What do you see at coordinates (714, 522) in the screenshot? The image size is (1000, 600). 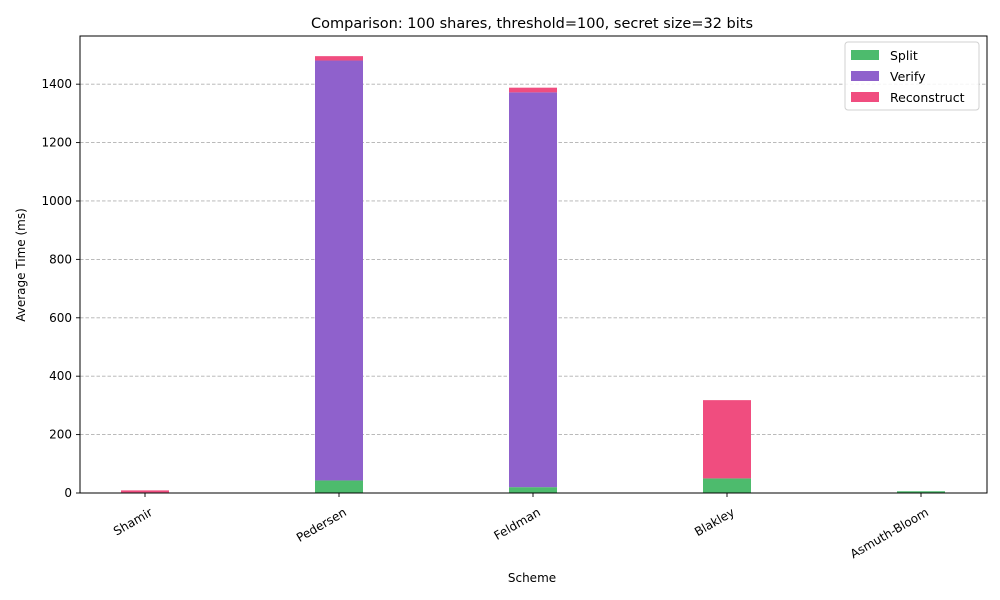 I see `x-tick-label: Blakley` at bounding box center [714, 522].